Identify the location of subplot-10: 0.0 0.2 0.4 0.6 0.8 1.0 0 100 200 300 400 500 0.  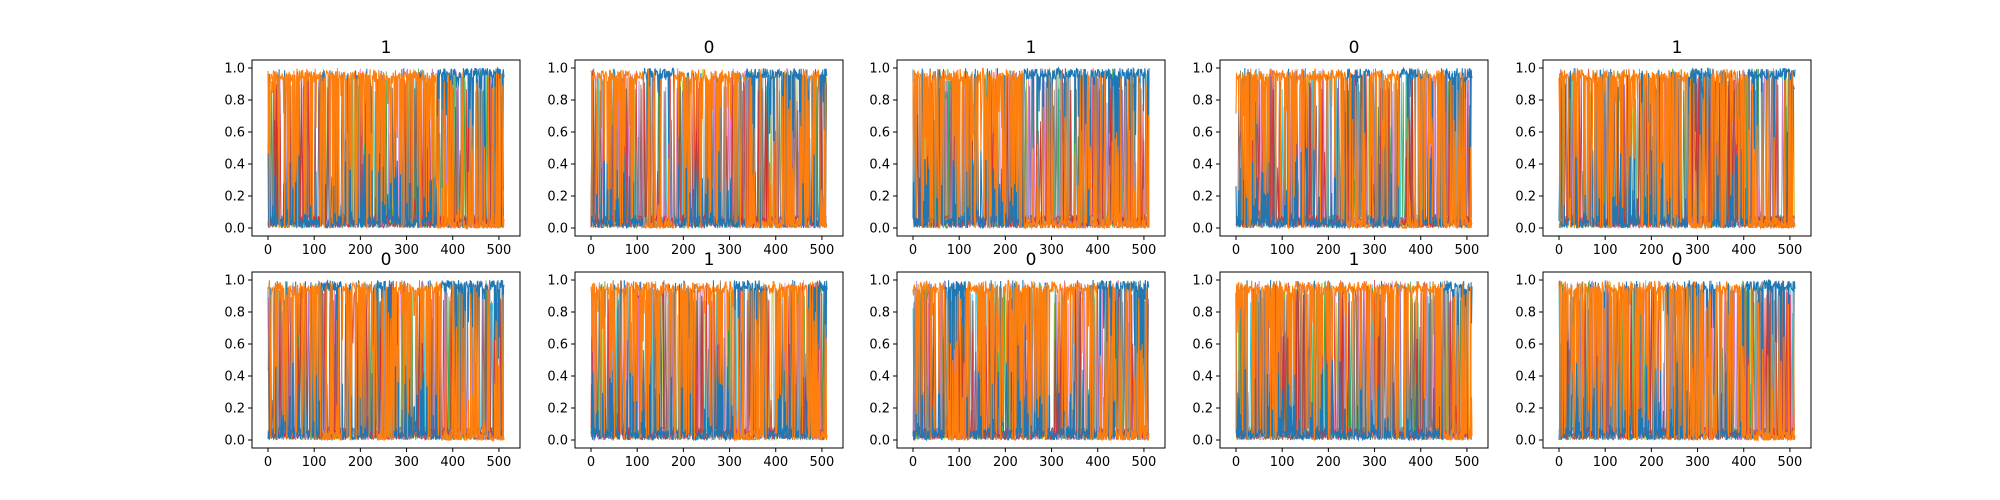
(1663, 360).